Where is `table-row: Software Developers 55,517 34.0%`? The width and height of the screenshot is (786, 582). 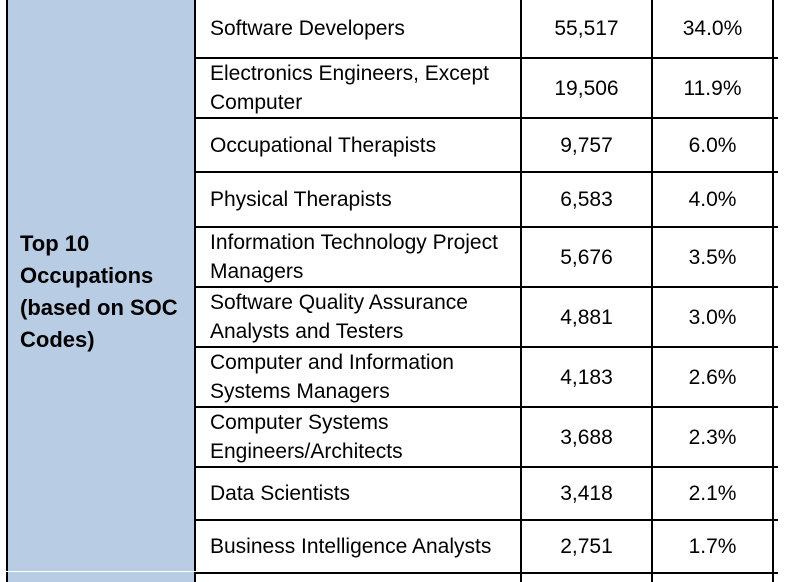
table-row: Software Developers 55,517 34.0% is located at coordinates (487, 29).